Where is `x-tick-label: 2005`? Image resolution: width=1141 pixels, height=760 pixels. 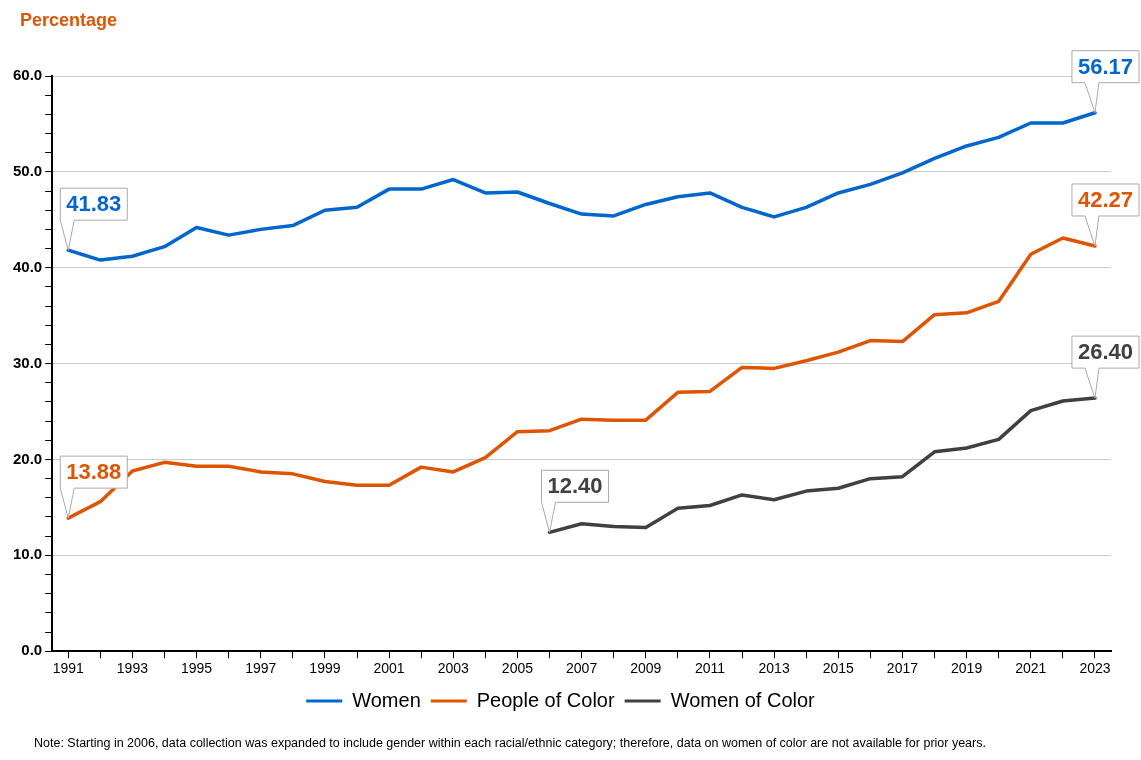
x-tick-label: 2005 is located at coordinates (517, 668).